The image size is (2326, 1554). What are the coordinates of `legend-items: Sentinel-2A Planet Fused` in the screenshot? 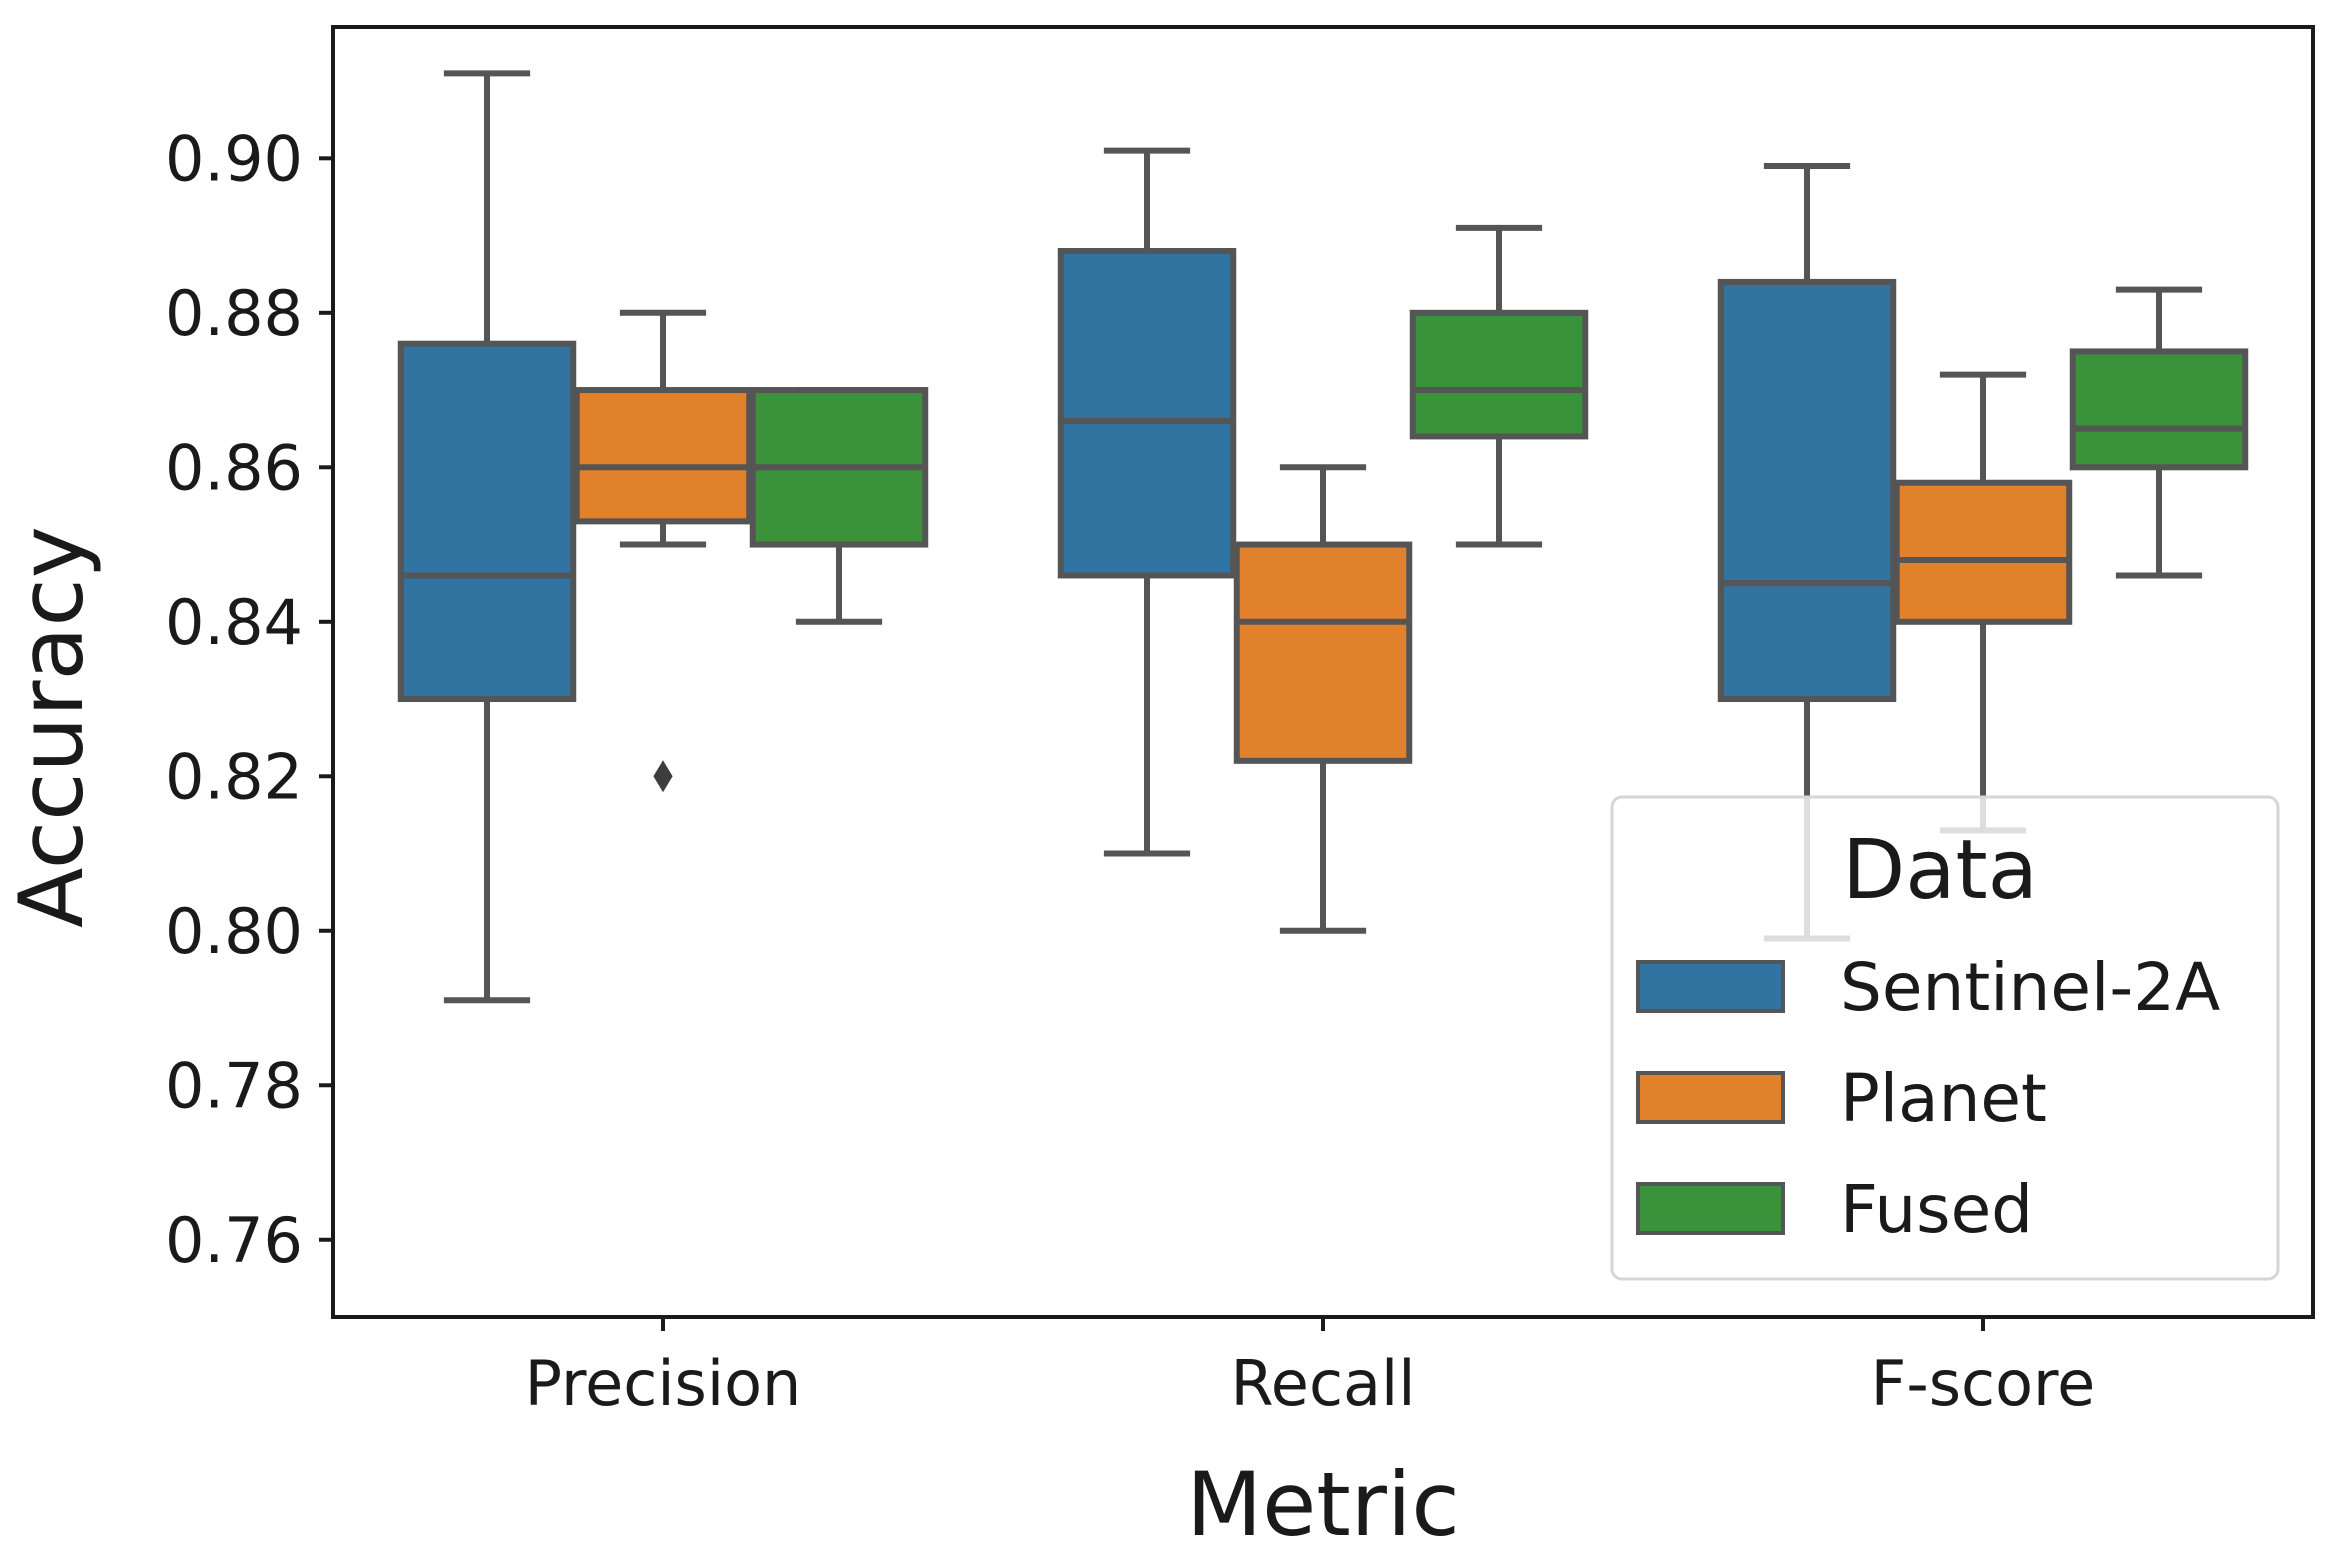 It's located at (1928, 1098).